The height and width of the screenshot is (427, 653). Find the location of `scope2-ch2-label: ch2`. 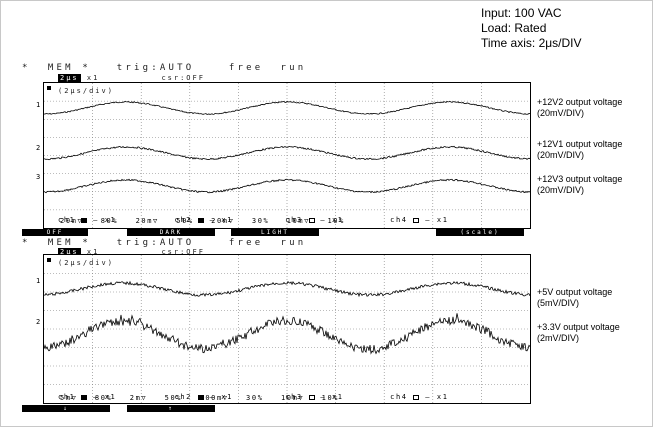

scope2-ch2-label: ch2 is located at coordinates (183, 397).